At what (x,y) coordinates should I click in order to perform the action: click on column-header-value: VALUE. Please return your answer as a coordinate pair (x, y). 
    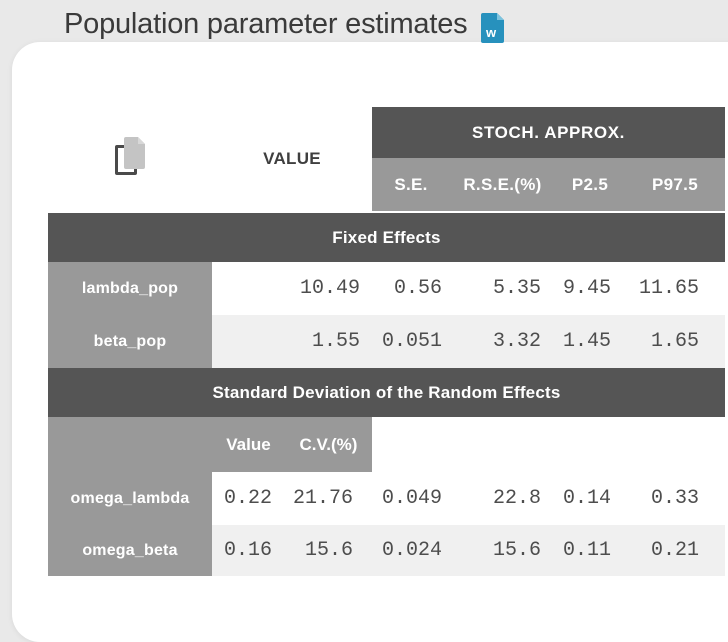
    Looking at the image, I should click on (292, 158).